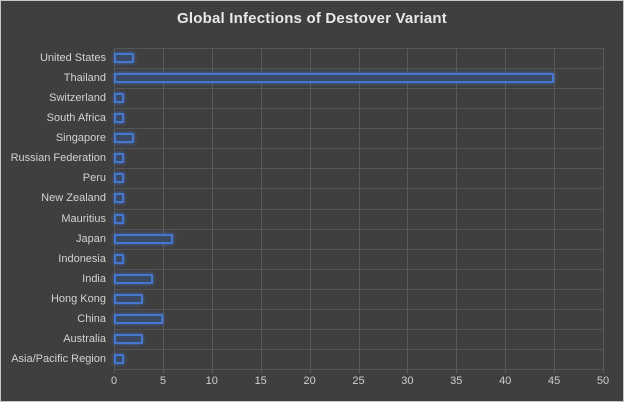  Describe the element at coordinates (129, 338) in the screenshot. I see `bar-australia` at that location.